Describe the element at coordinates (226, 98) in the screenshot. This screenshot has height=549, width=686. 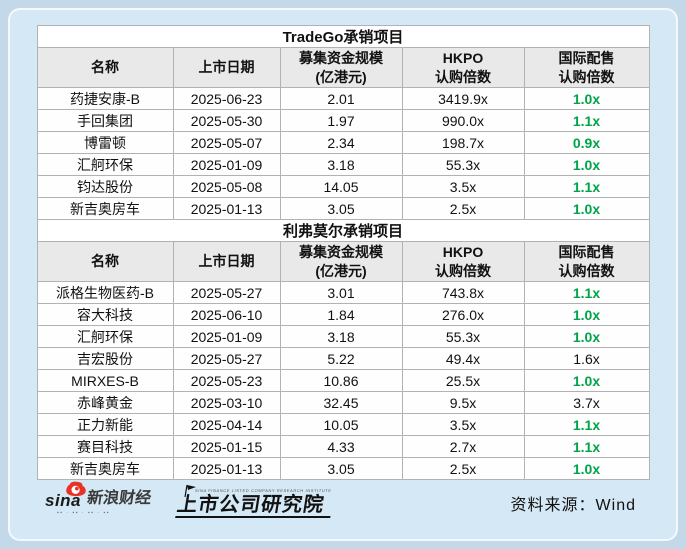
I see `listing-date: 2025-06-23` at that location.